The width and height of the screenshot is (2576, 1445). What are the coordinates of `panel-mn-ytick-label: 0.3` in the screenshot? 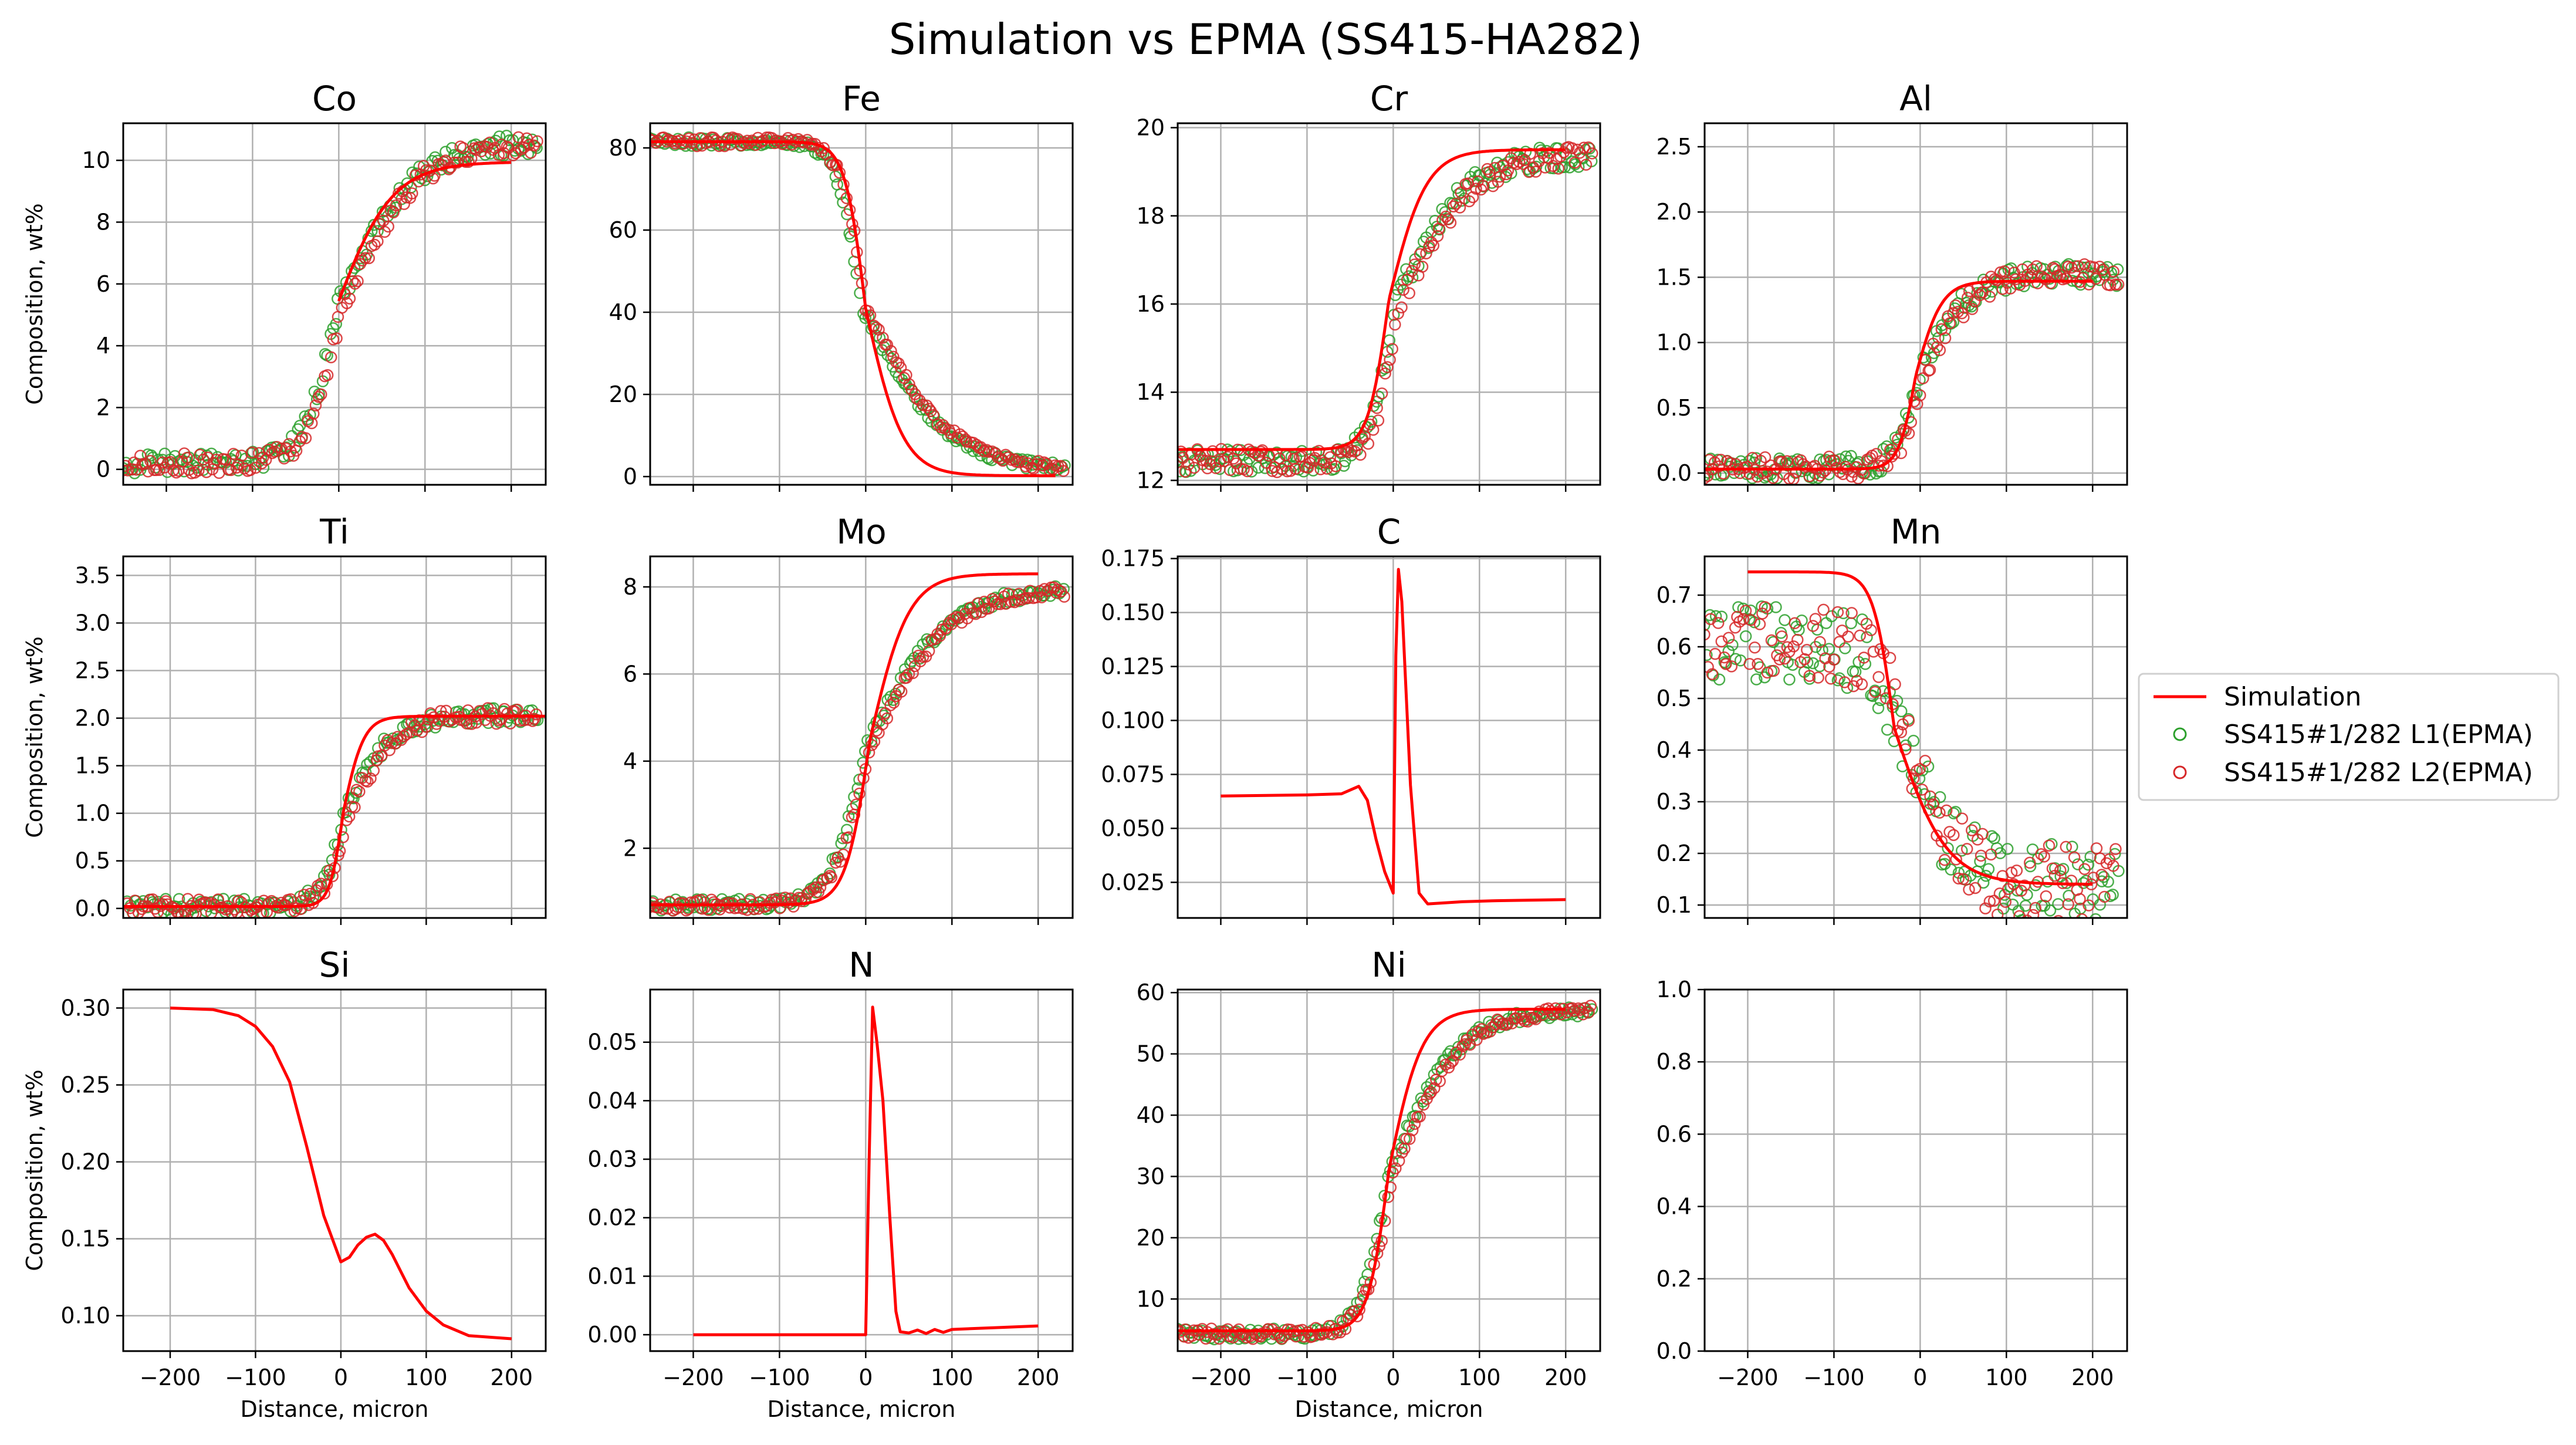 It's located at (1674, 802).